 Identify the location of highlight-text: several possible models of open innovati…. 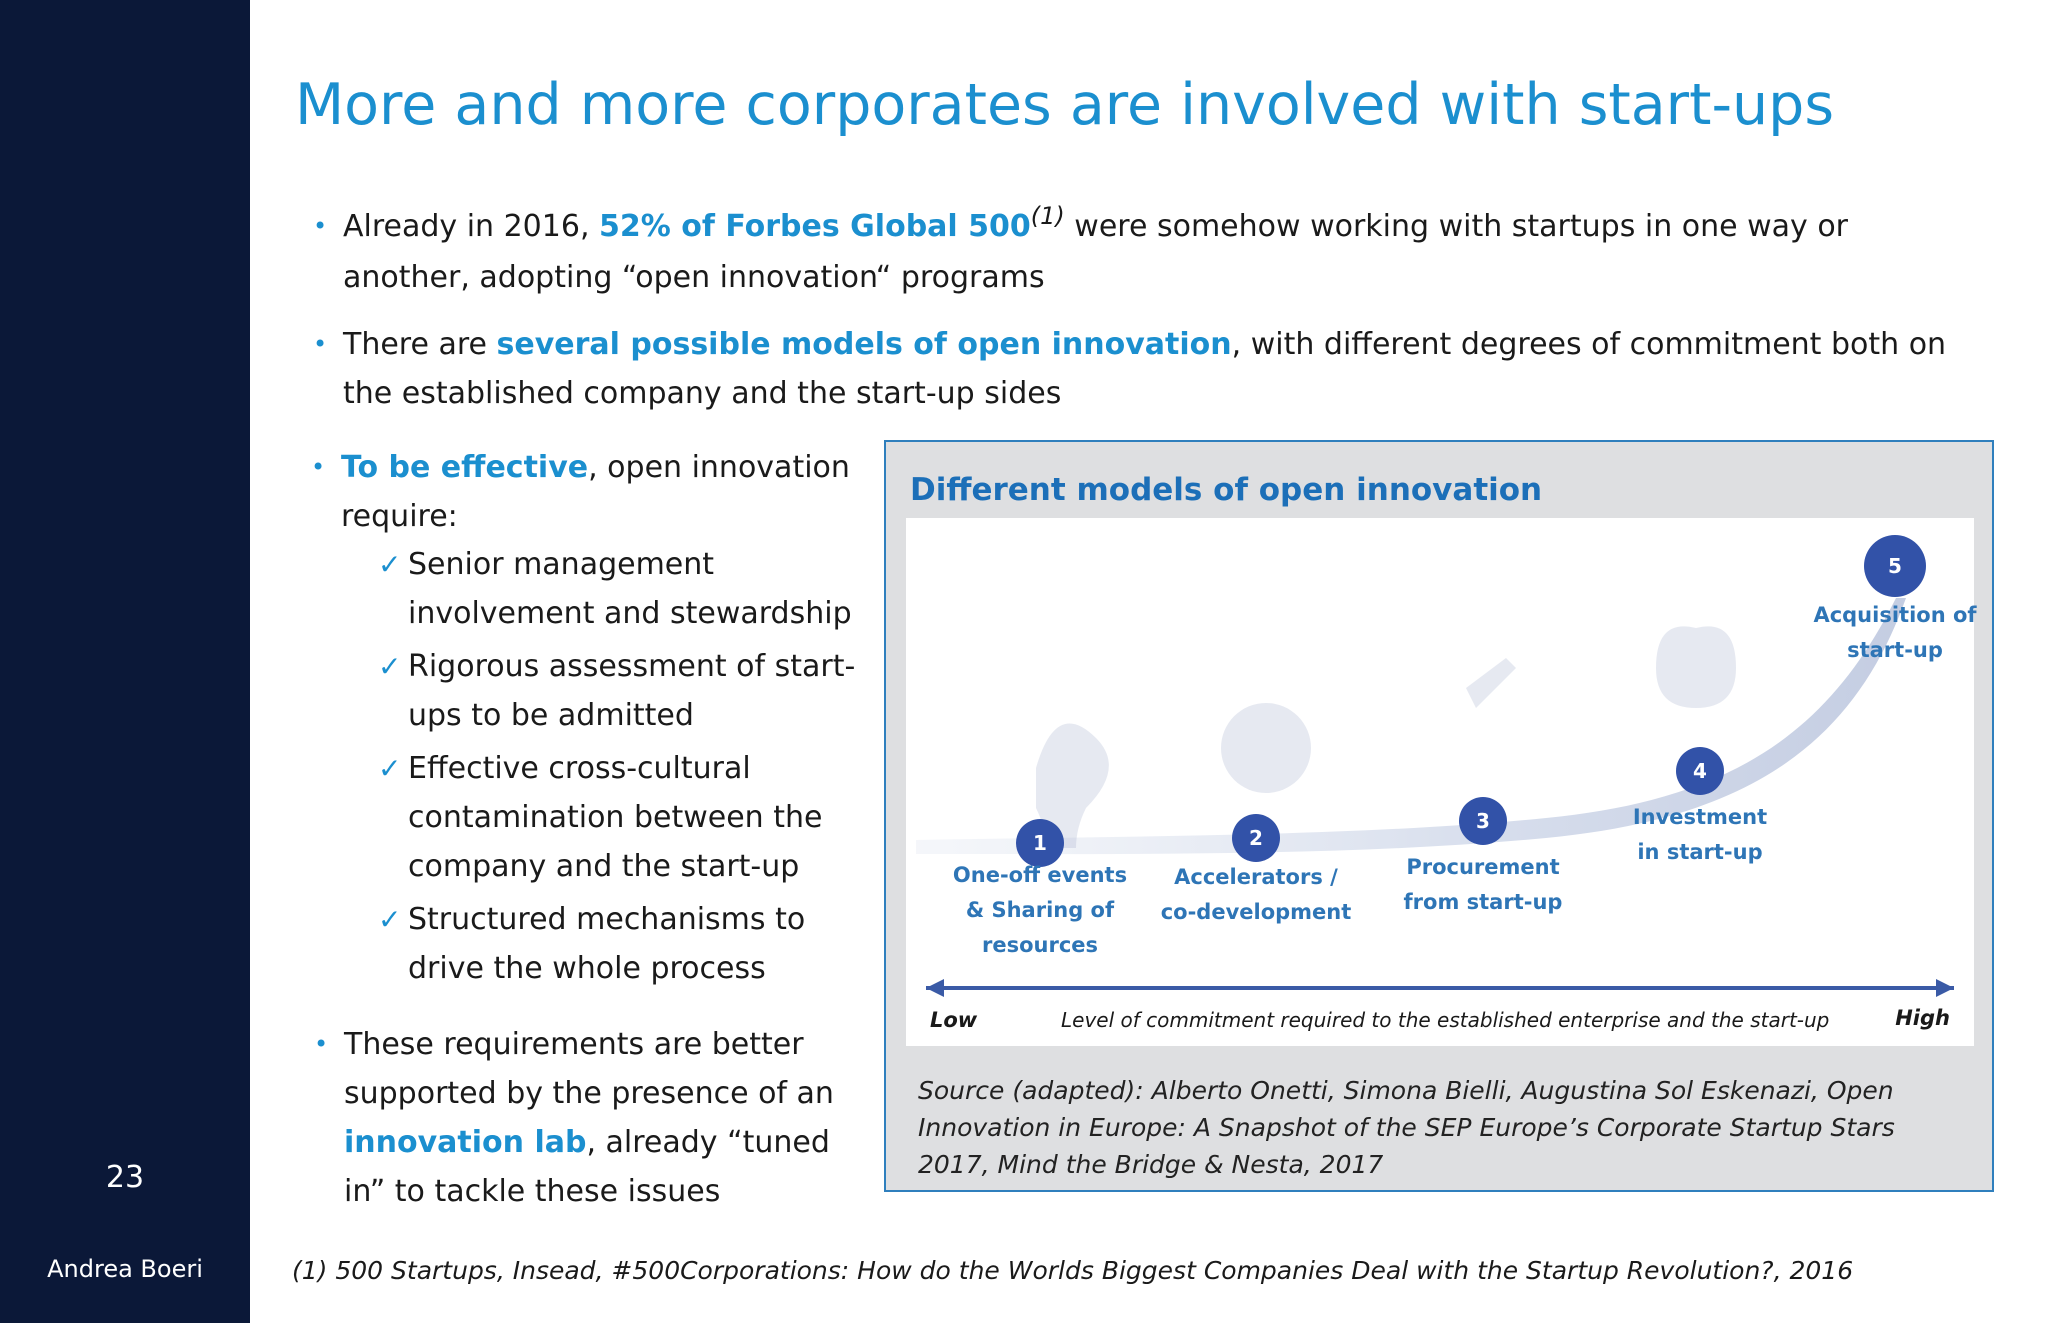
(864, 344).